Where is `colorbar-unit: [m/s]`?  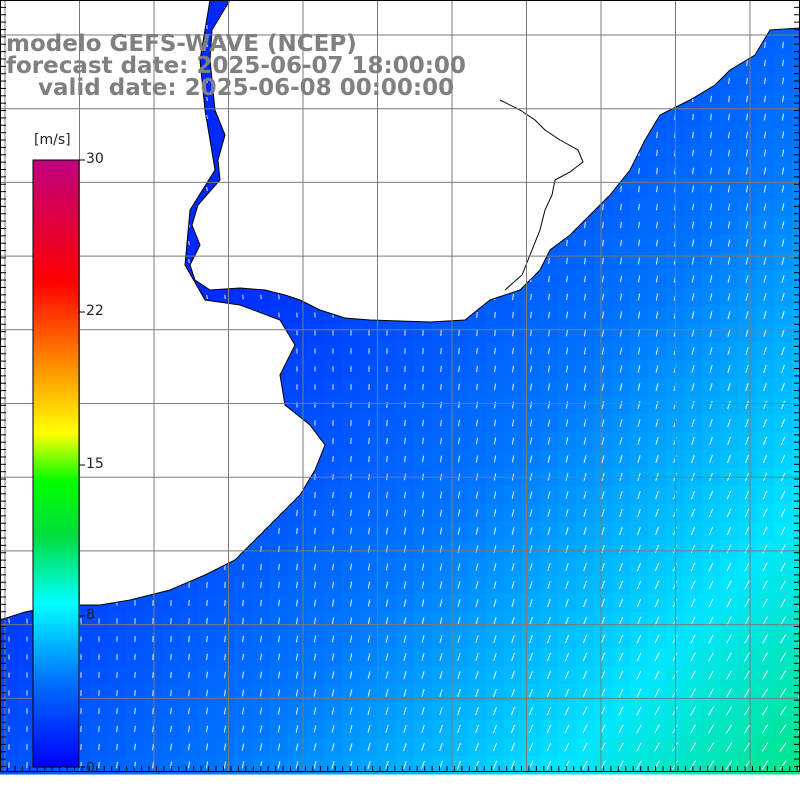 colorbar-unit: [m/s] is located at coordinates (52, 140).